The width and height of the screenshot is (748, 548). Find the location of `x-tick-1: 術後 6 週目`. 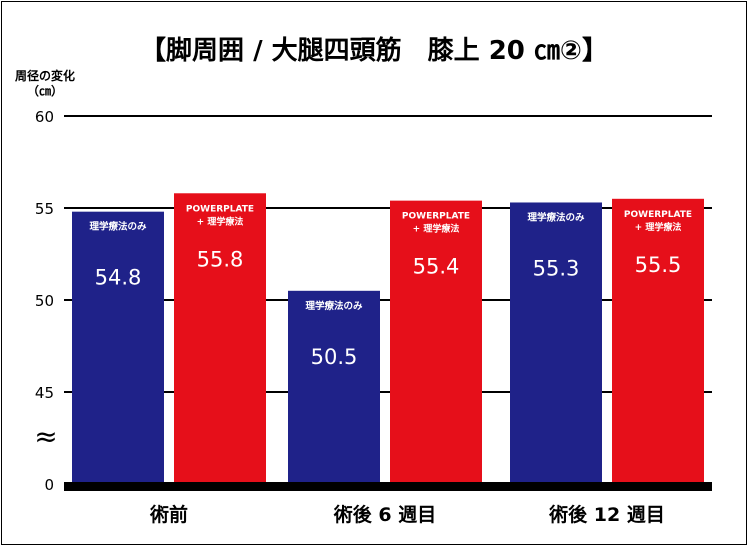

x-tick-1: 術後 6 週目 is located at coordinates (384, 514).